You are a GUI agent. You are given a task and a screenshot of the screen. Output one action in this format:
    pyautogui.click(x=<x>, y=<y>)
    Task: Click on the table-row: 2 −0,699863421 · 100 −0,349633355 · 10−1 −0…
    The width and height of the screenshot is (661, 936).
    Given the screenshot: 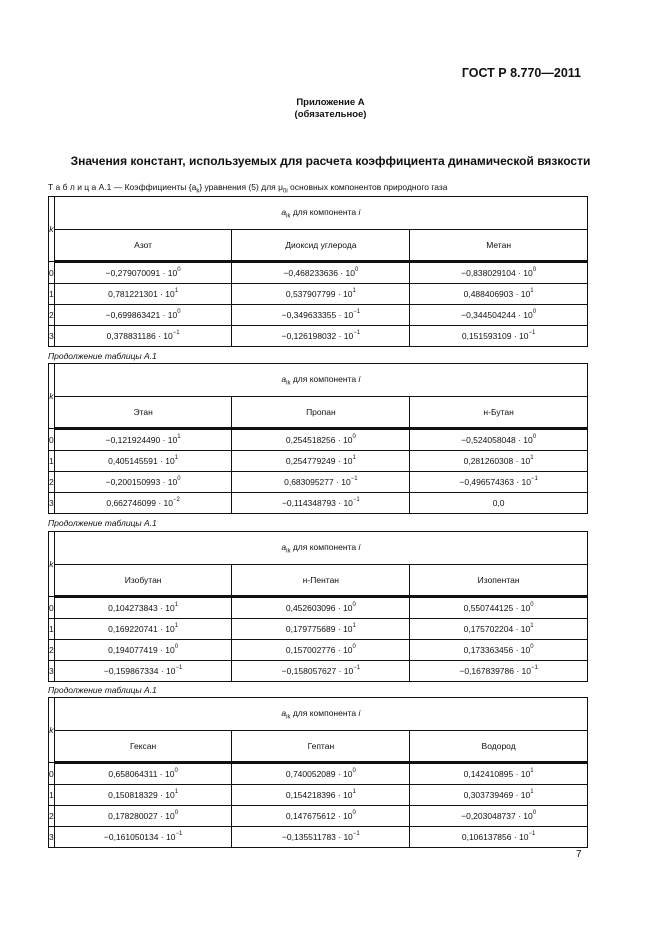 What is the action you would take?
    pyautogui.click(x=318, y=315)
    